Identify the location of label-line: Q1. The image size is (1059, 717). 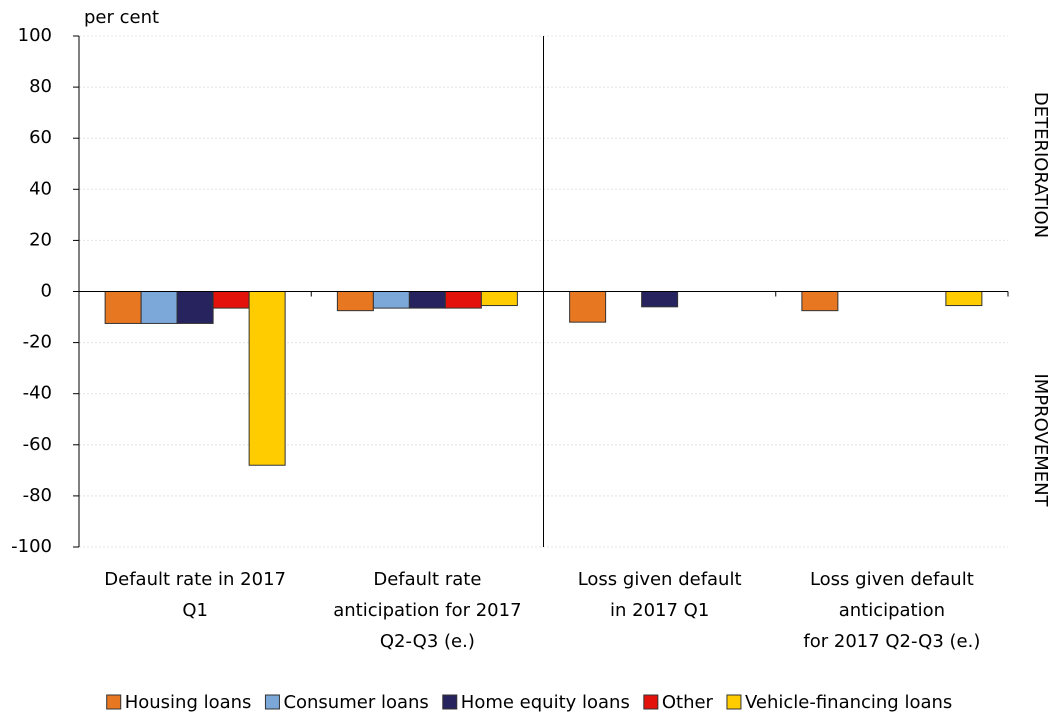
(195, 610).